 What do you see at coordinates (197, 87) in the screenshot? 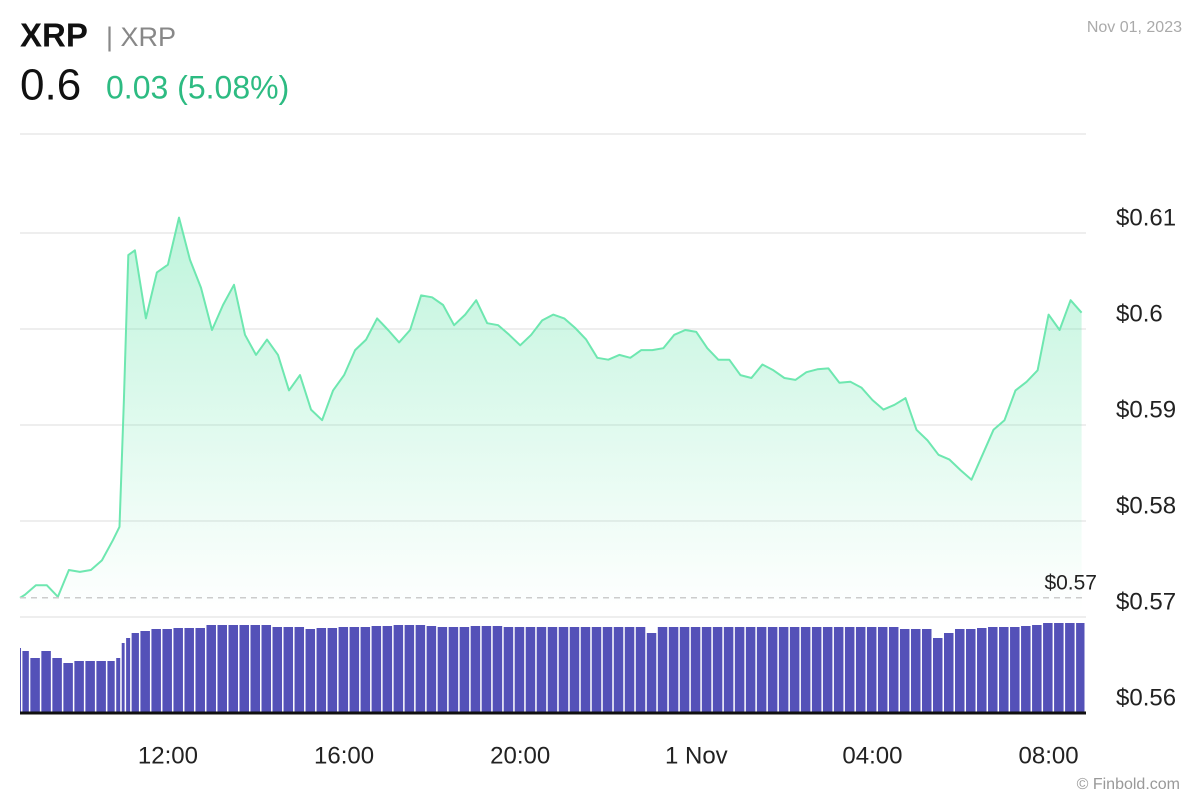
I see `price-change: 0.03 (5.08%)` at bounding box center [197, 87].